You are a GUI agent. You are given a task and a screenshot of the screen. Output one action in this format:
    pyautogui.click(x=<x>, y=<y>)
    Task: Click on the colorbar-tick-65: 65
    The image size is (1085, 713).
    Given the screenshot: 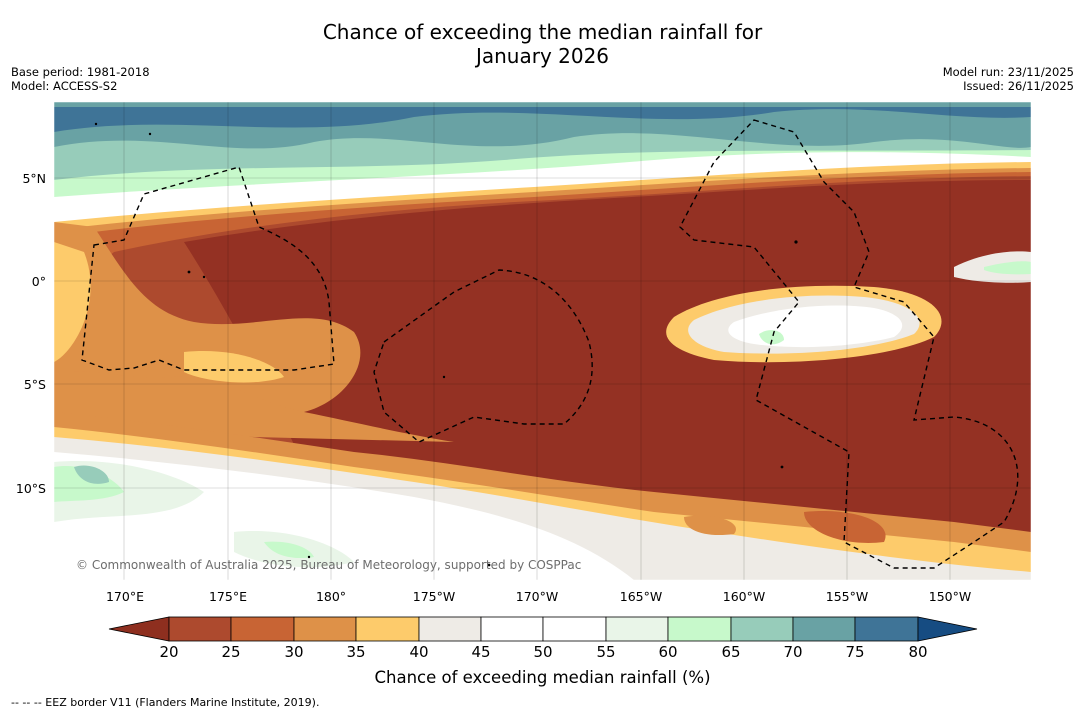 What is the action you would take?
    pyautogui.click(x=731, y=652)
    